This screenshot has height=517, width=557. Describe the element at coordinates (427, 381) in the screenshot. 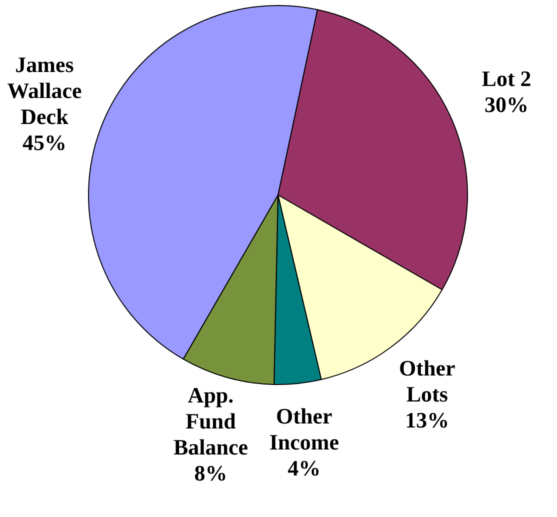

I see `slice-label: Other Lots` at that location.